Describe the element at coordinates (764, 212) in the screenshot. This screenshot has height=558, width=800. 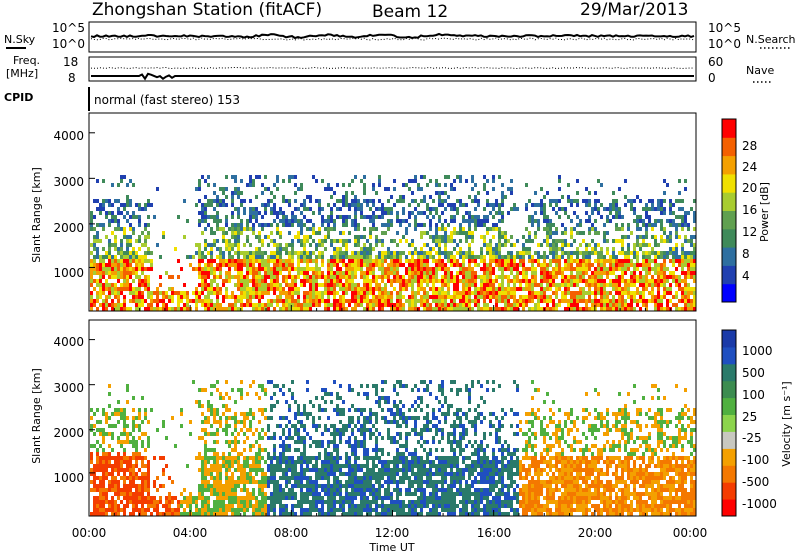
I see `power-colorbar-label: Power [dB]` at that location.